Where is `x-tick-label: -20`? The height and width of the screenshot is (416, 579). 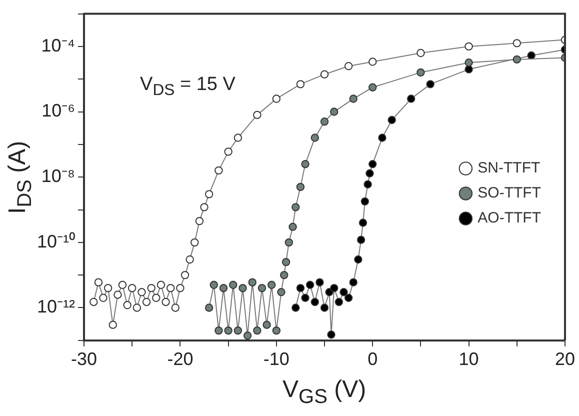 x-tick-label: -20 is located at coordinates (180, 359).